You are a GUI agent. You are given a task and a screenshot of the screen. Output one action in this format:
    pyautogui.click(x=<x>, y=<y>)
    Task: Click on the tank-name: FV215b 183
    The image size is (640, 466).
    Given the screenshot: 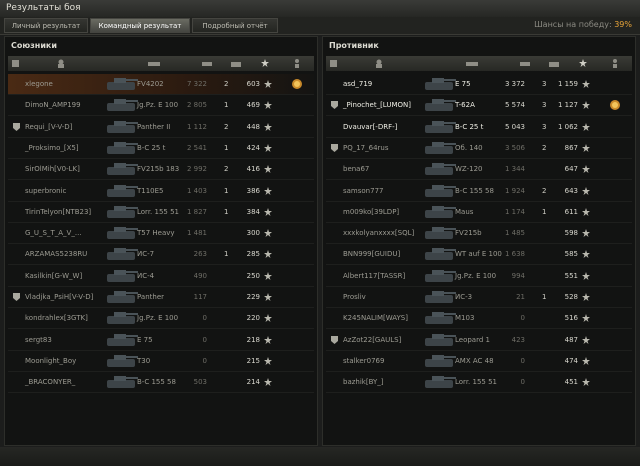 What is the action you would take?
    pyautogui.click(x=158, y=169)
    